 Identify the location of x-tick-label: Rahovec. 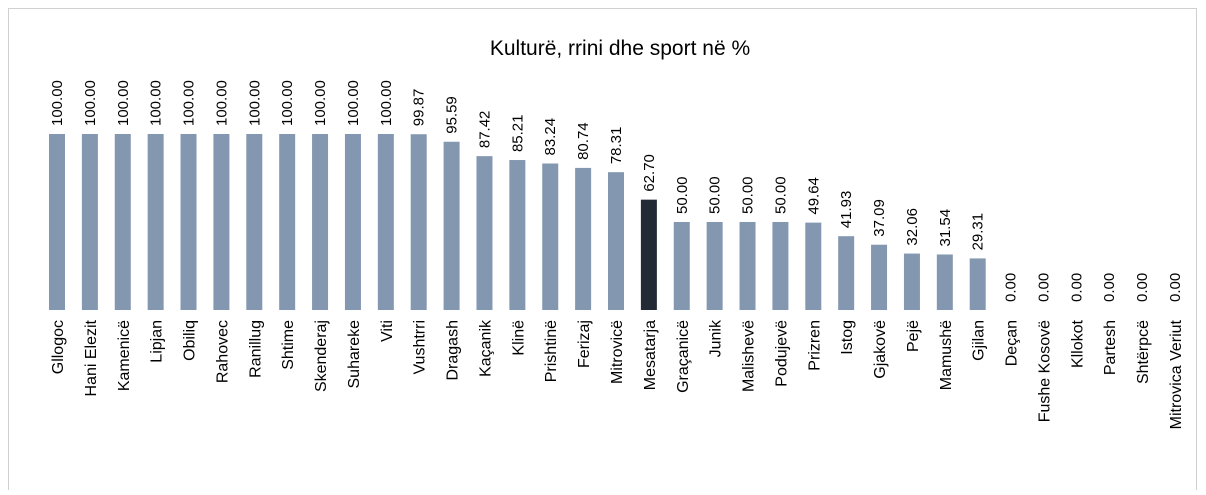
(222, 351).